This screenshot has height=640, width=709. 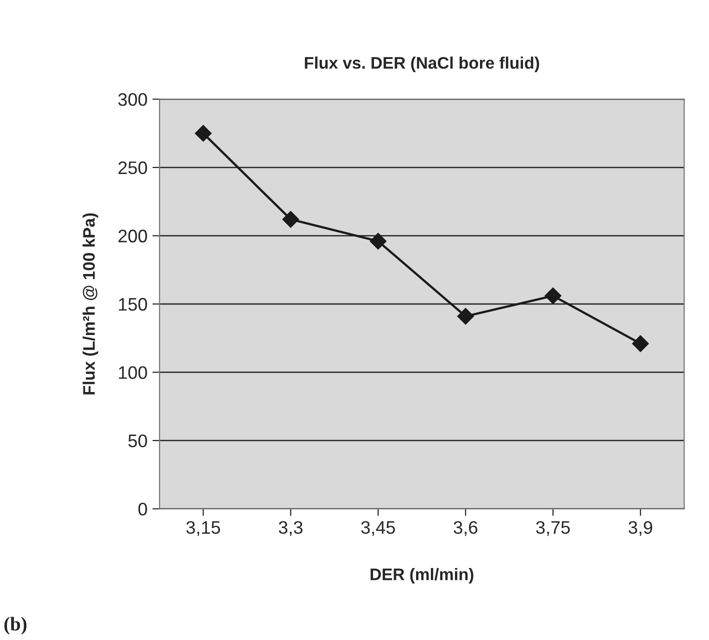 What do you see at coordinates (133, 372) in the screenshot?
I see `y-tick-label: 100` at bounding box center [133, 372].